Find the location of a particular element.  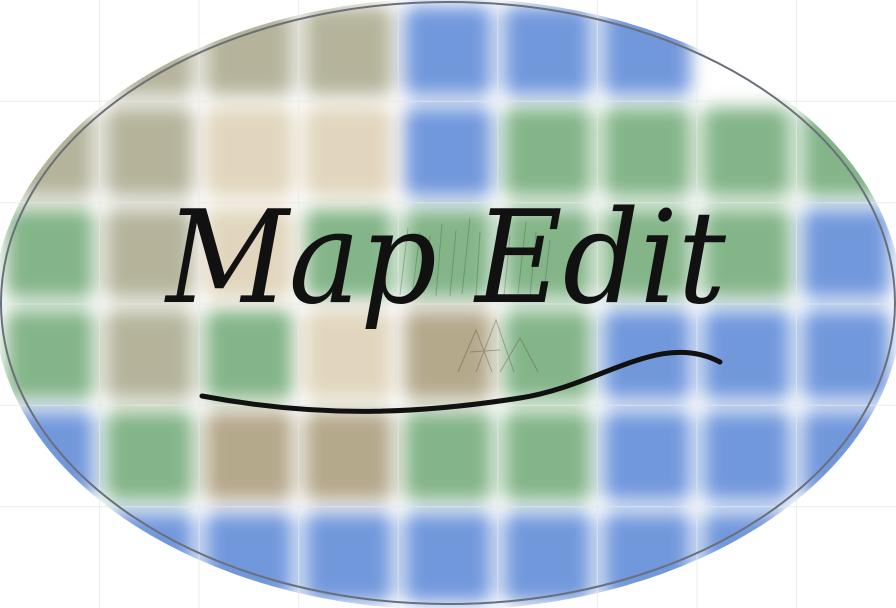

title-underline is located at coordinates (461, 381).